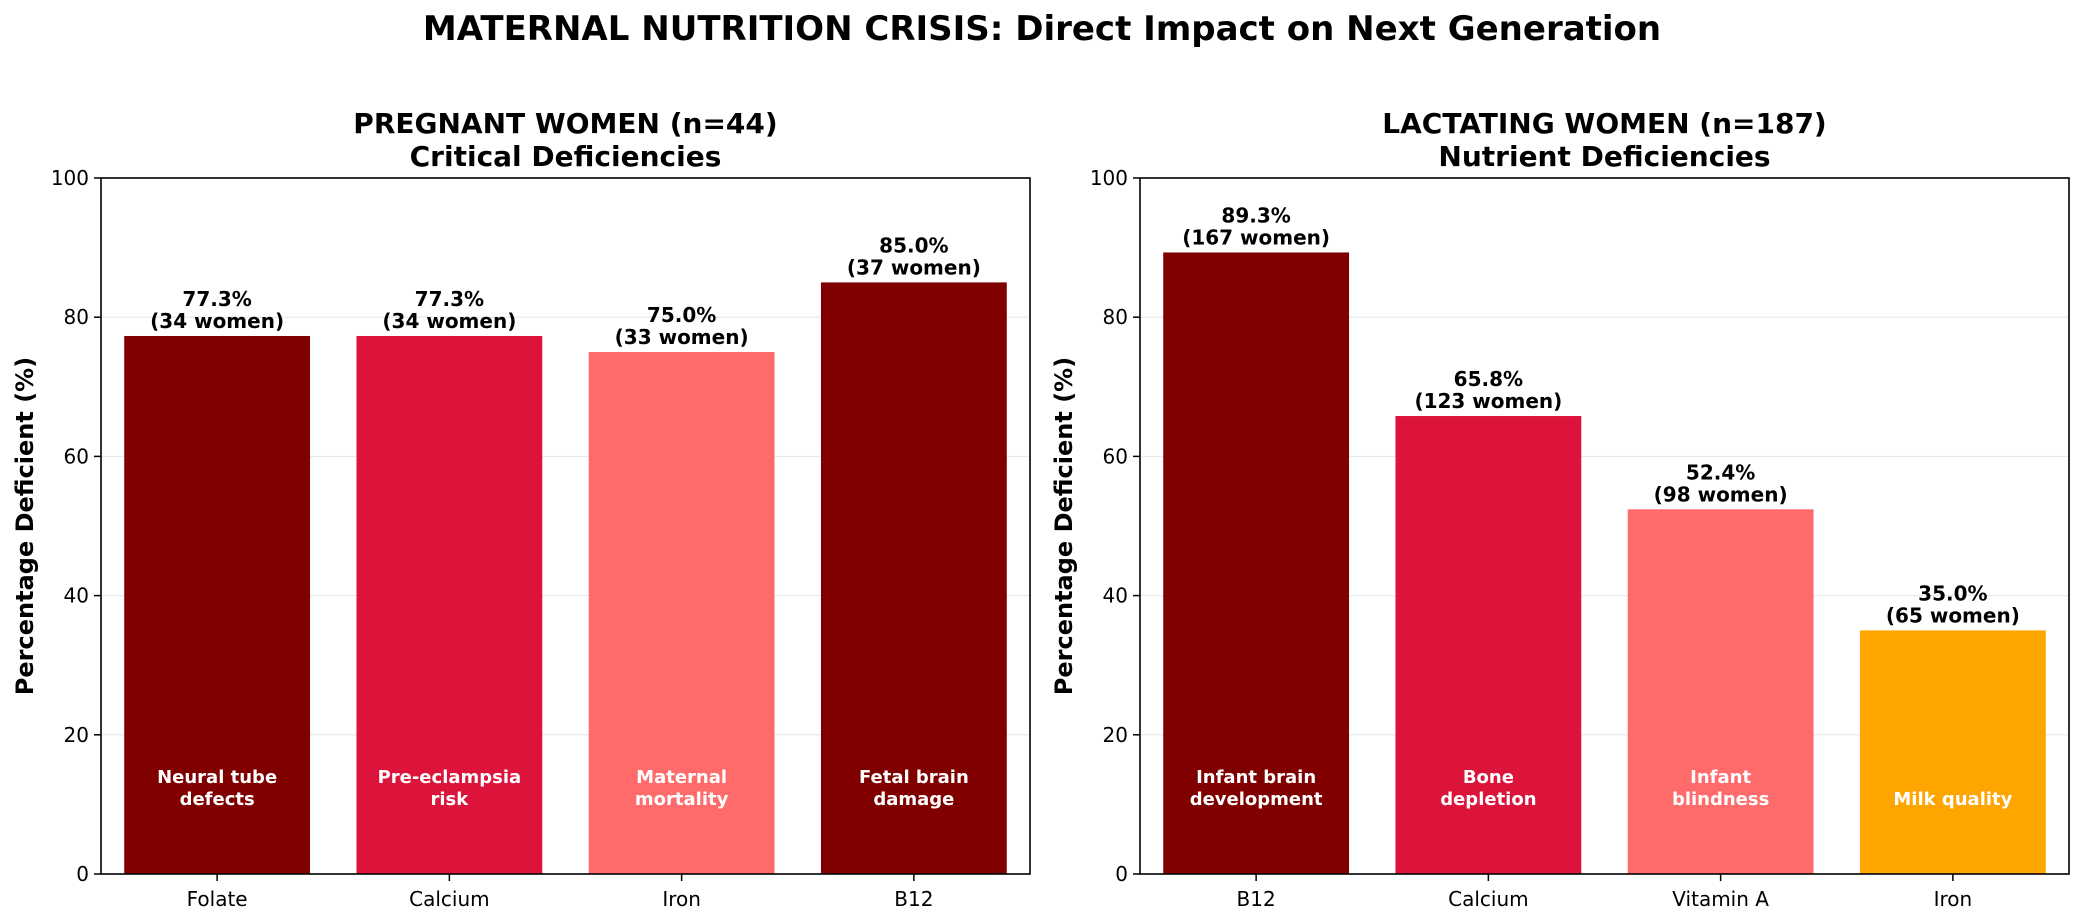 The height and width of the screenshot is (924, 2084). I want to click on panel-subtitle: Critical Deficiencies, so click(566, 156).